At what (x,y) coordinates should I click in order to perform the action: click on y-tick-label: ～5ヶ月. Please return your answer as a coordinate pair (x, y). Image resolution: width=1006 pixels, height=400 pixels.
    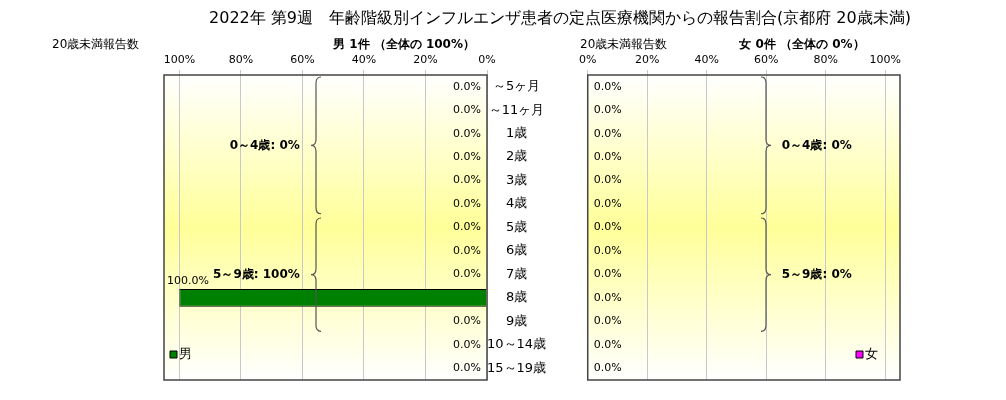
    Looking at the image, I should click on (516, 86).